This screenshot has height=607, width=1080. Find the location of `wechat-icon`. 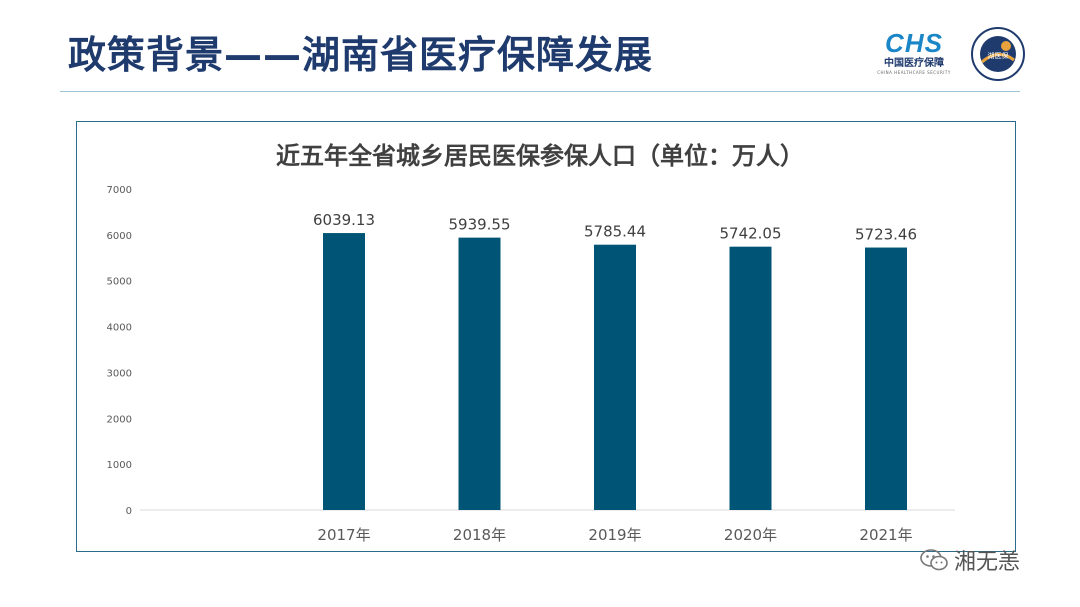

wechat-icon is located at coordinates (934, 560).